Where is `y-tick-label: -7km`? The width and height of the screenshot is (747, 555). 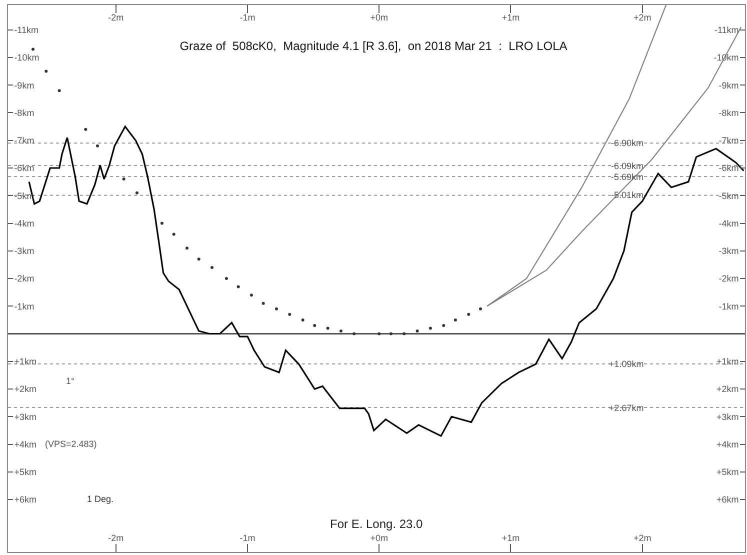 y-tick-label: -7km is located at coordinates (24, 141).